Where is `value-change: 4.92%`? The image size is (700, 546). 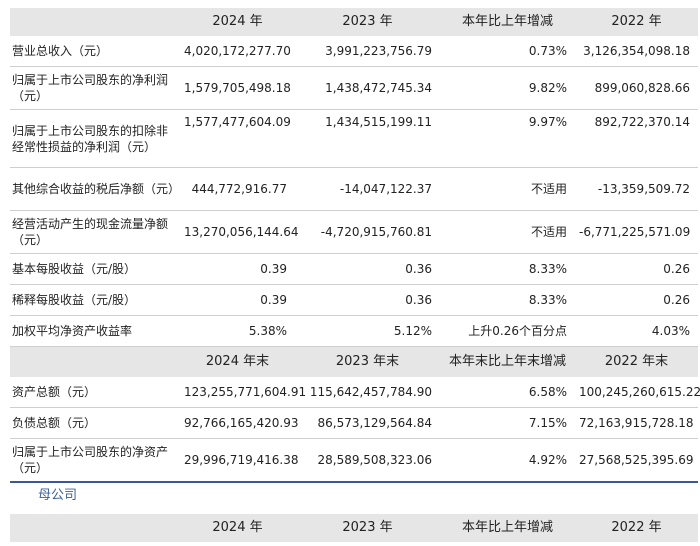
value-change: 4.92% is located at coordinates (507, 460).